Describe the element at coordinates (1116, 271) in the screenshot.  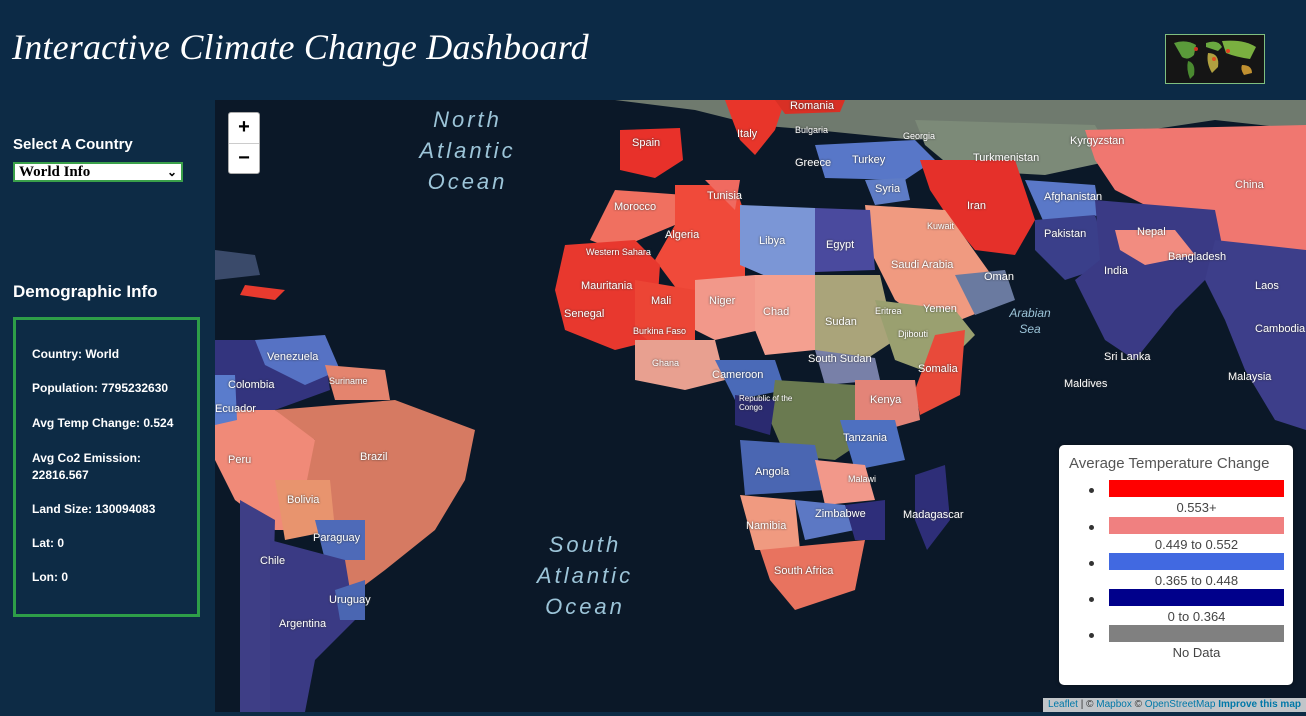
I see `country-label: India` at that location.